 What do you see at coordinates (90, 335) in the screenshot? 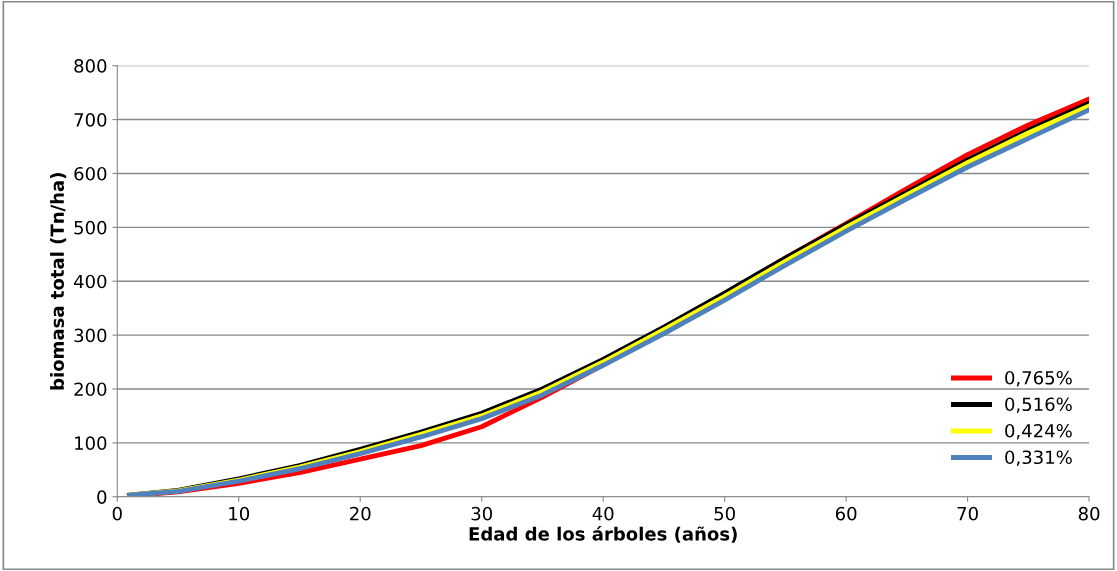
I see `y-tick-label: 300` at bounding box center [90, 335].